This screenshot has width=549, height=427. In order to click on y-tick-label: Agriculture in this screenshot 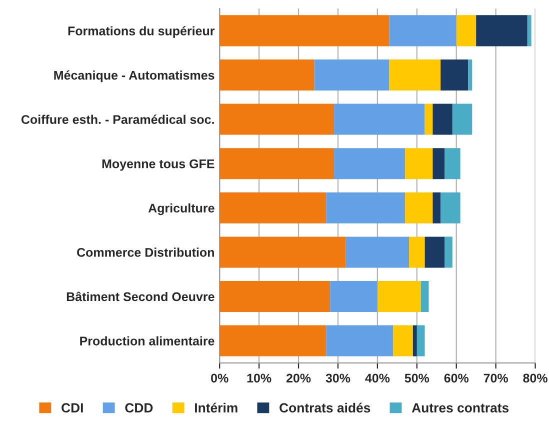, I will do `click(181, 209)`.